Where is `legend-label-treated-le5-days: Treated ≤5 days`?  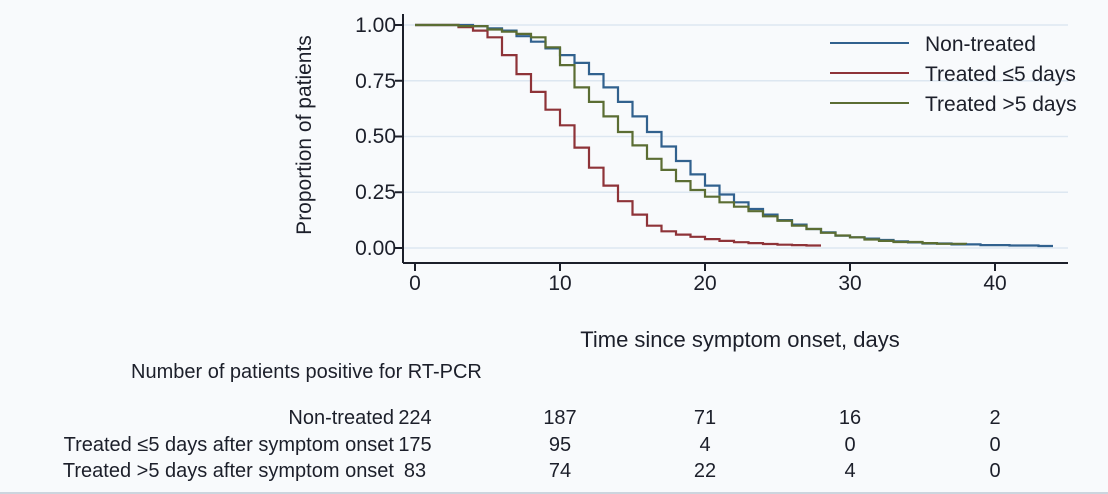
legend-label-treated-le5-days: Treated ≤5 days is located at coordinates (1000, 74).